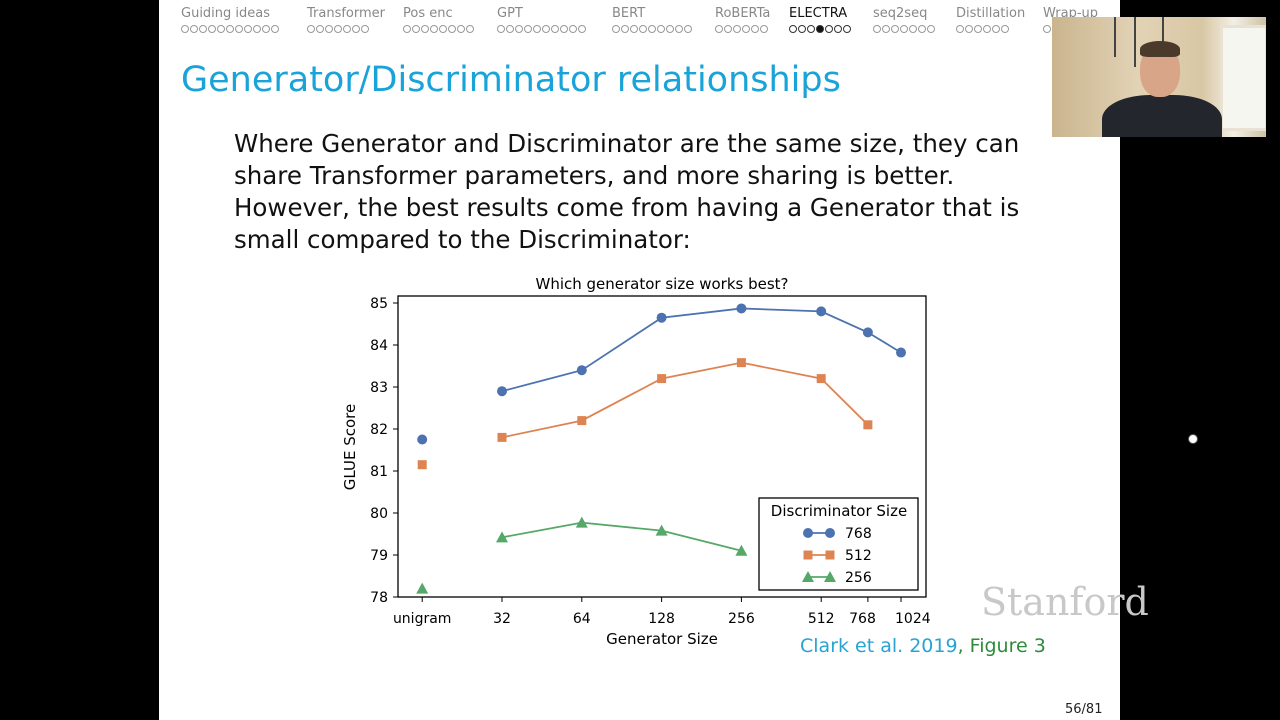 This screenshot has width=1280, height=720. Describe the element at coordinates (346, 21) in the screenshot. I see `nav-section: Transformer` at that location.